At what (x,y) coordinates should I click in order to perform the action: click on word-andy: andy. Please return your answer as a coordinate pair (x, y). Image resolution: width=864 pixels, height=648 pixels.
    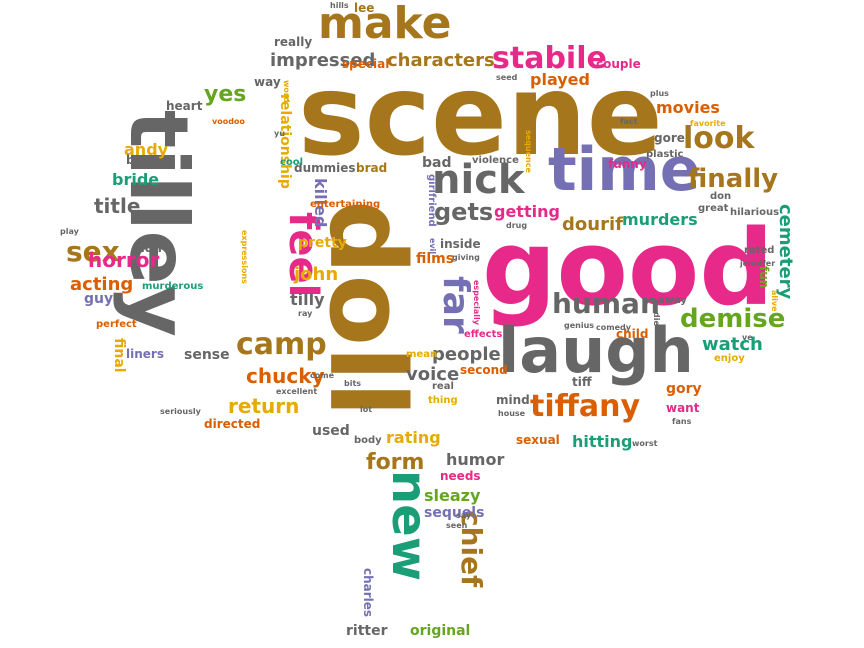
    Looking at the image, I should click on (146, 149).